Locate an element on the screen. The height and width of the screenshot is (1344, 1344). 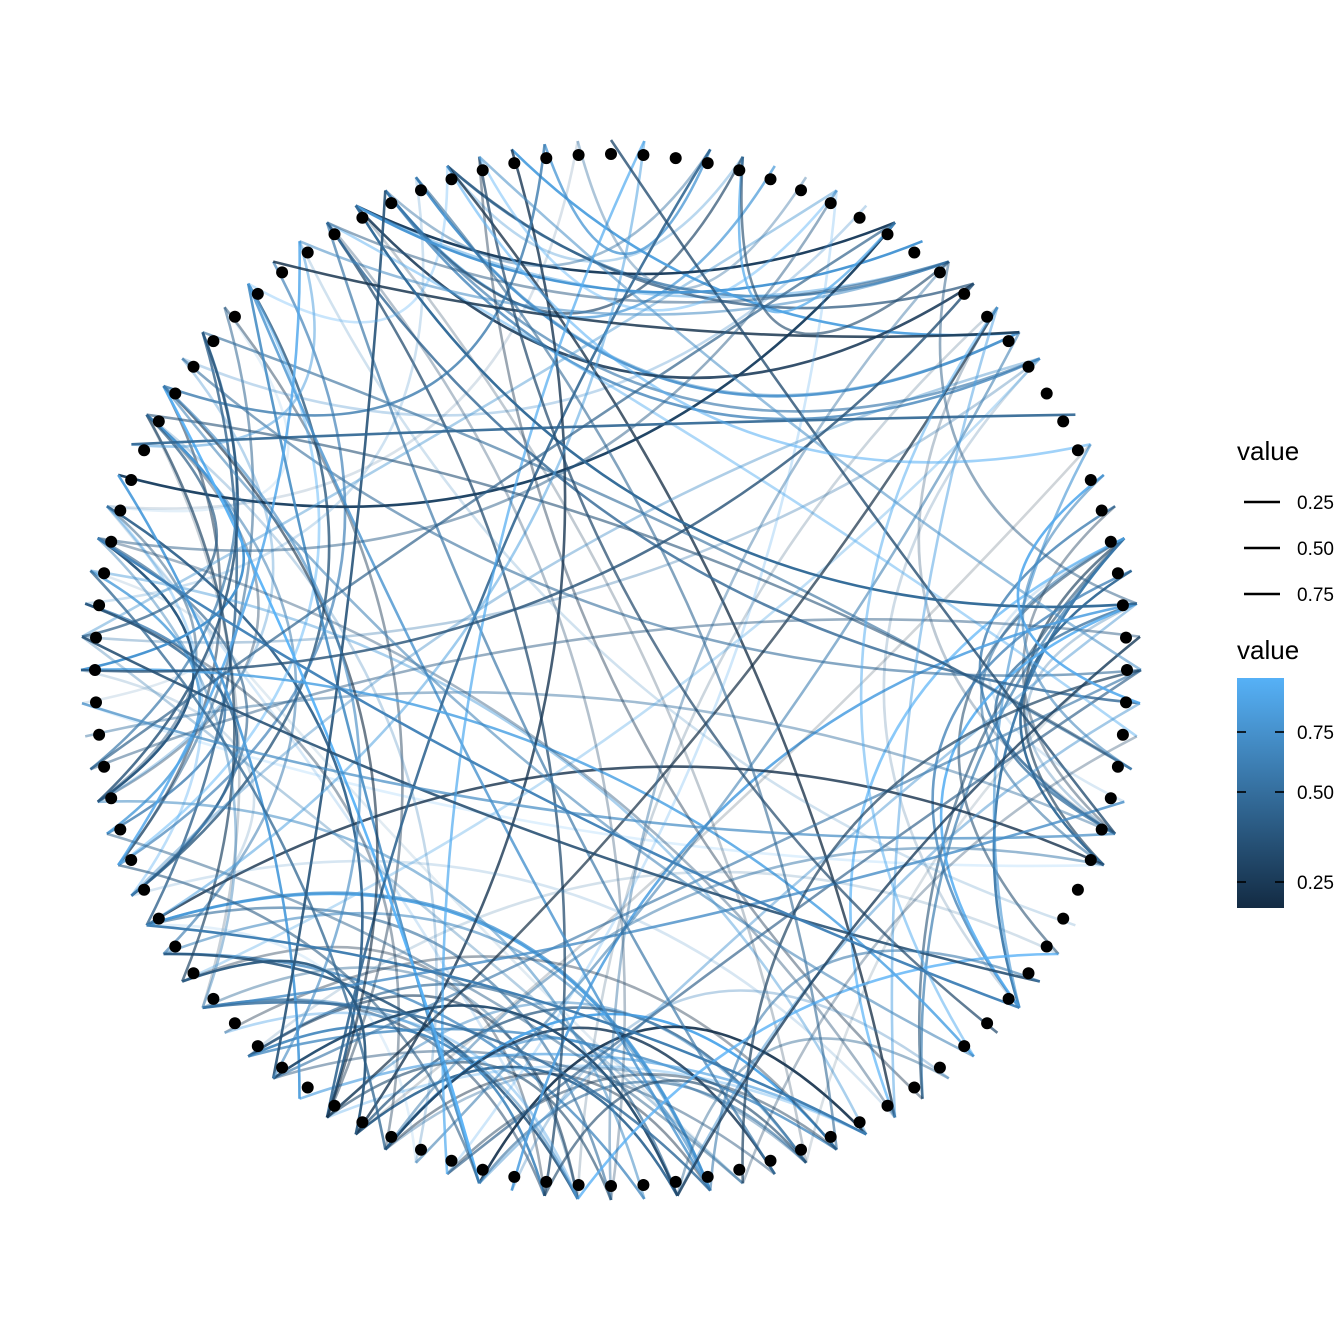
colour-legend-label-1: 0.25 is located at coordinates (1315, 883).